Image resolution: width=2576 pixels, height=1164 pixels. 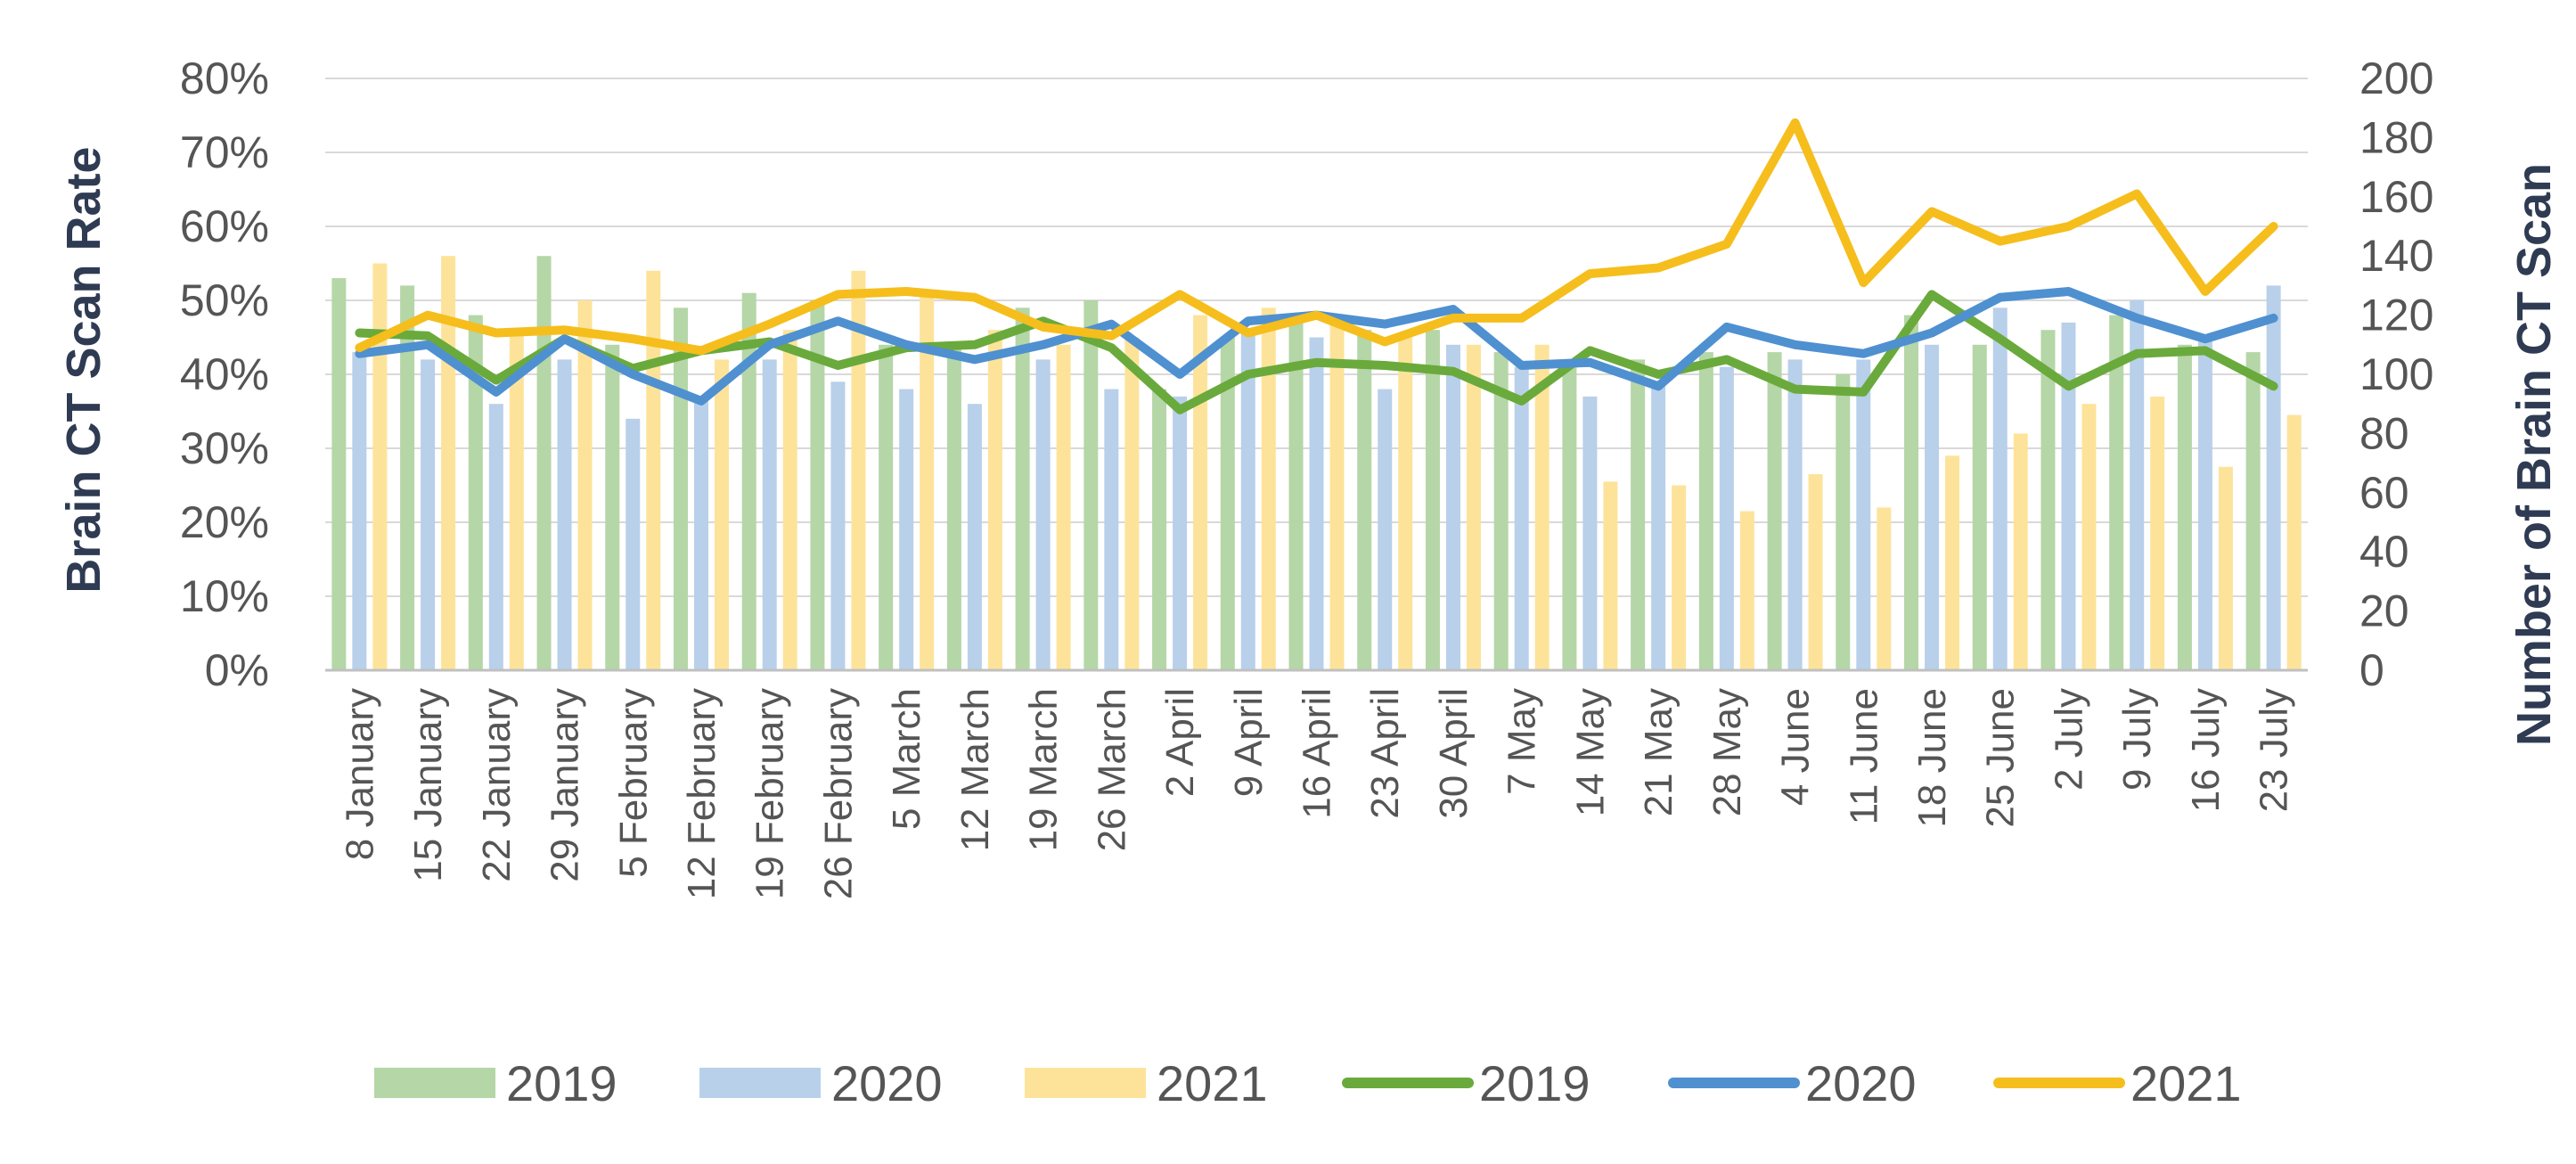 I want to click on x-tick-label: 8 January, so click(x=359, y=774).